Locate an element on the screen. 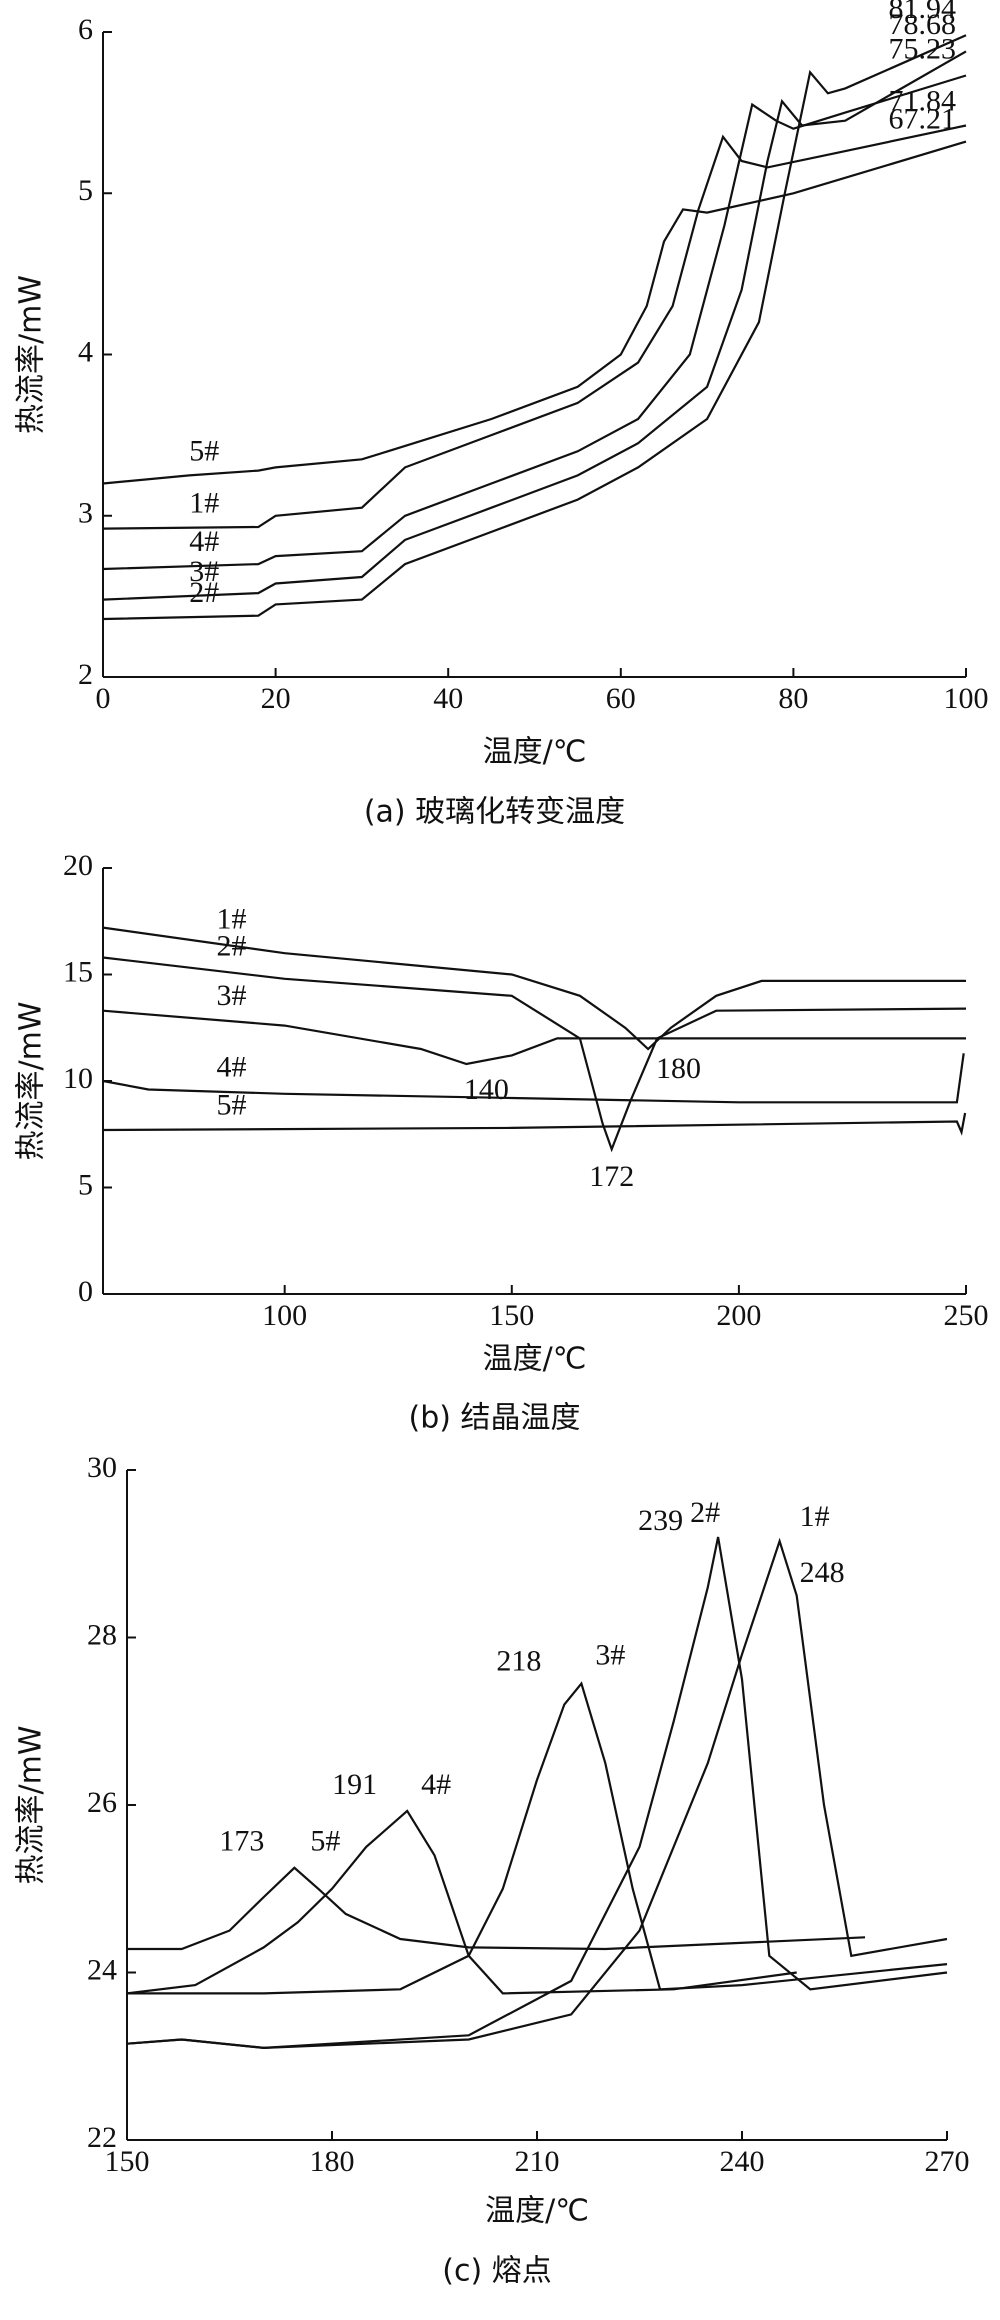 The width and height of the screenshot is (1000, 2320). peak-label: 180 is located at coordinates (678, 1068).